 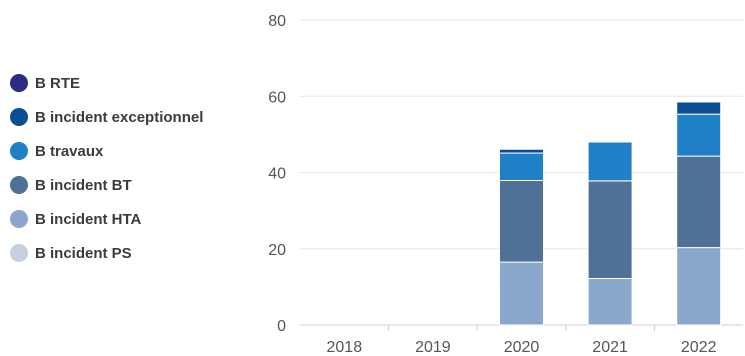 I want to click on x-tick-label: 2020, so click(x=522, y=347).